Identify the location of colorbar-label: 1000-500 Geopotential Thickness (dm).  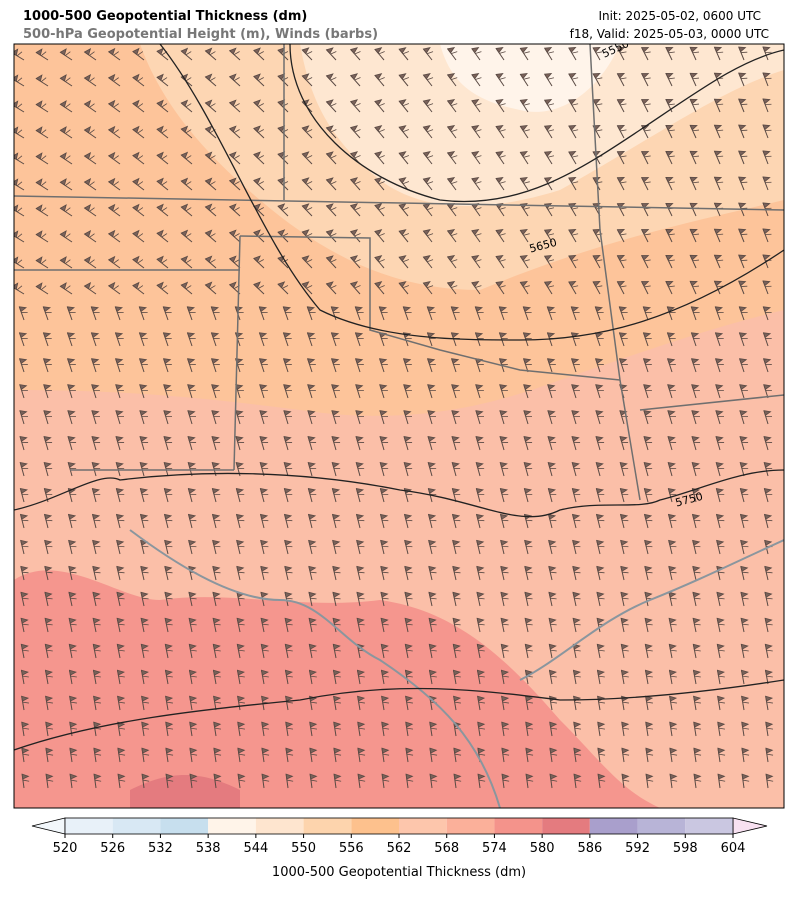
(399, 872).